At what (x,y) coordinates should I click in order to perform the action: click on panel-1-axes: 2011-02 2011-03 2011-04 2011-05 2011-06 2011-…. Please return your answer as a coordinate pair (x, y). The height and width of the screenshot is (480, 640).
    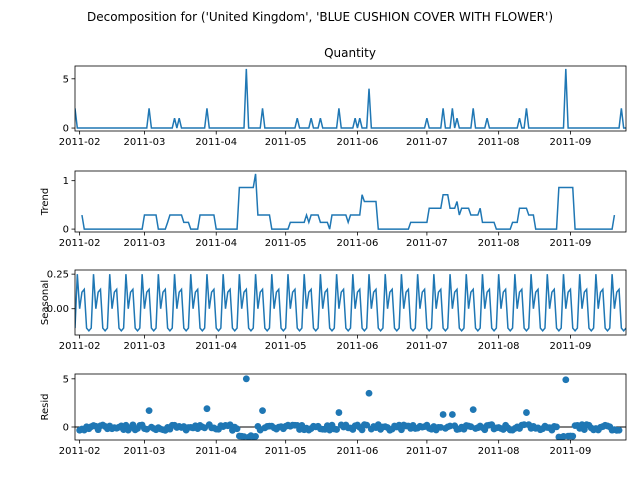
    Looking at the image, I should click on (315, 212).